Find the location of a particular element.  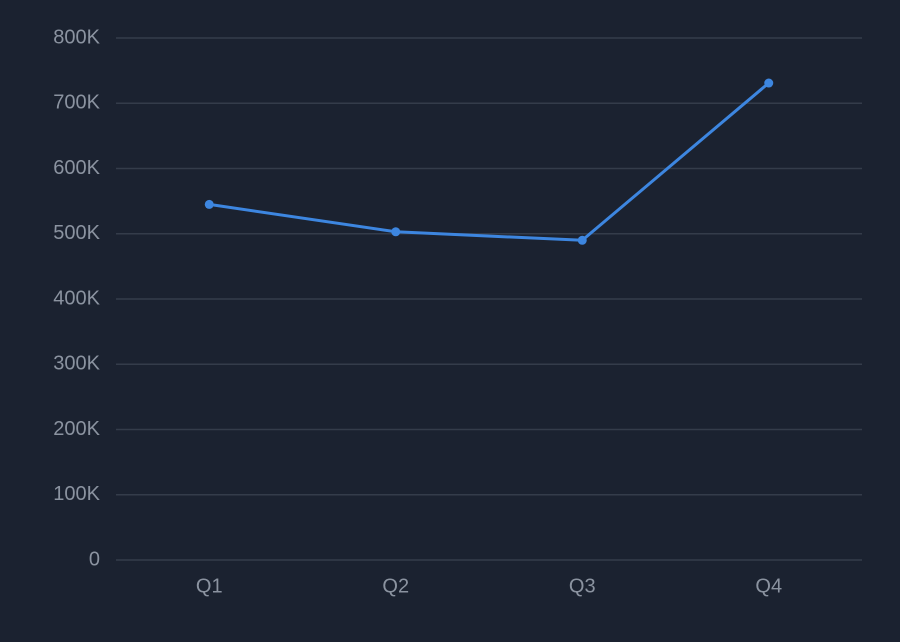

x-tick-label: Q3 is located at coordinates (582, 586).